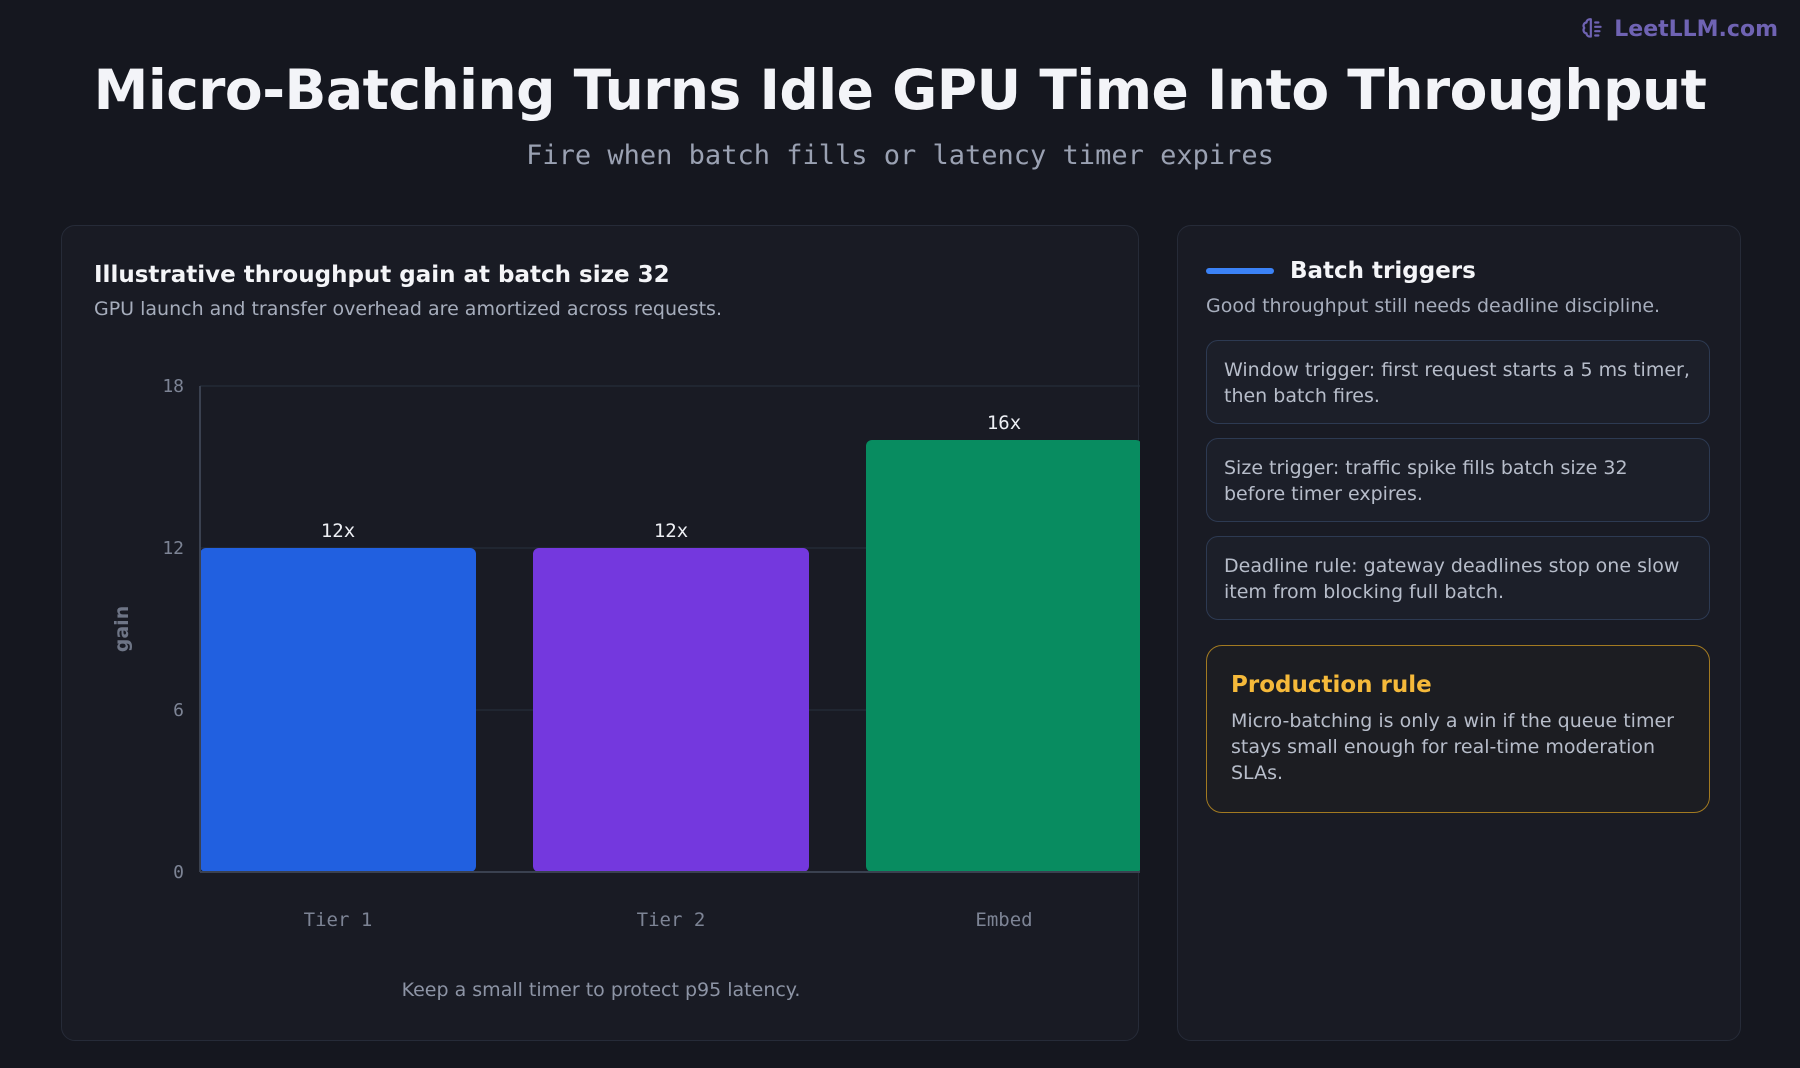  What do you see at coordinates (178, 710) in the screenshot?
I see `y-tick-label: 6` at bounding box center [178, 710].